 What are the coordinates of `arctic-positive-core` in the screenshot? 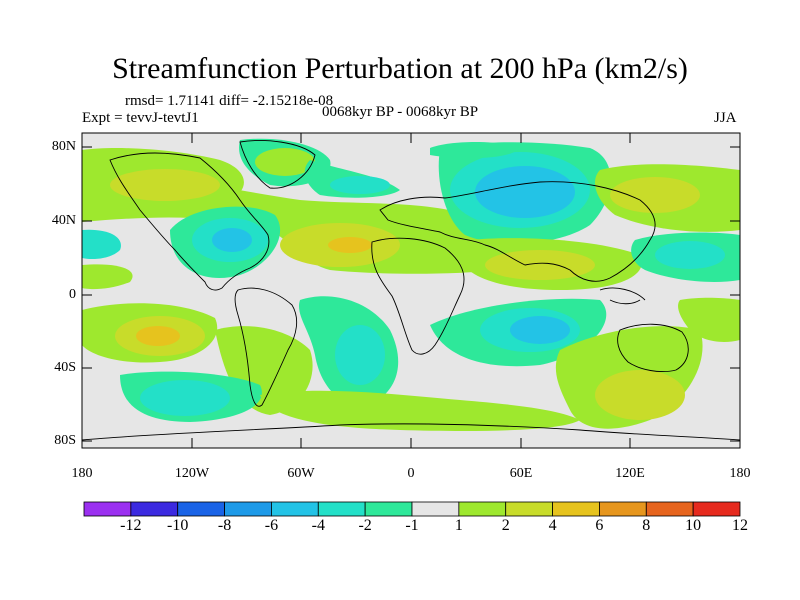 It's located at (285, 162).